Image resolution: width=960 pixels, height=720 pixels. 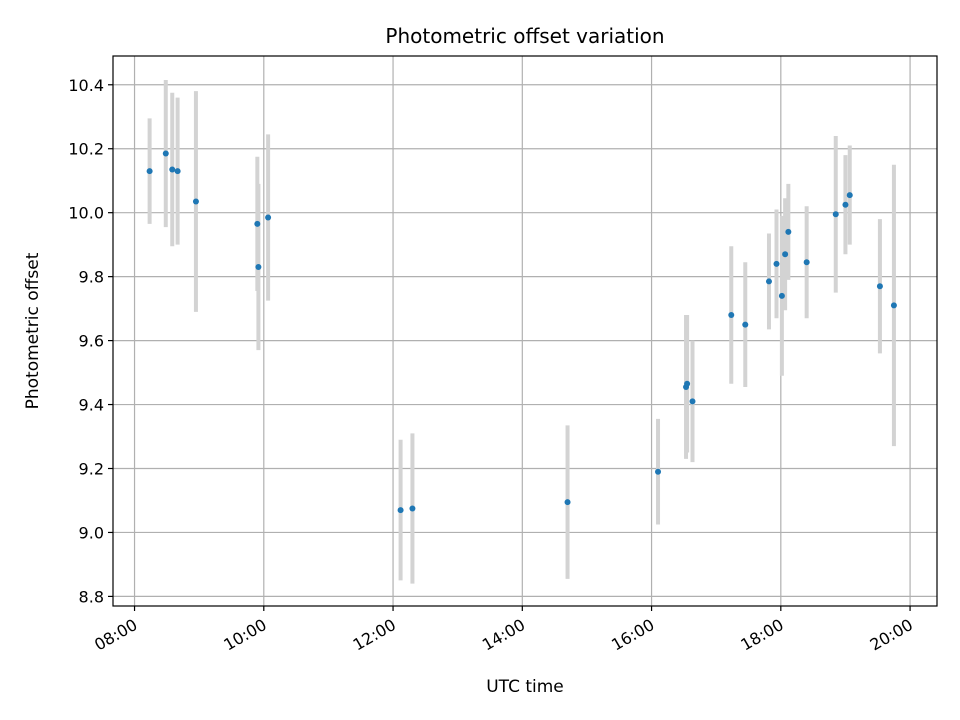 What do you see at coordinates (91, 532) in the screenshot?
I see `y-tick-label: 9.0` at bounding box center [91, 532].